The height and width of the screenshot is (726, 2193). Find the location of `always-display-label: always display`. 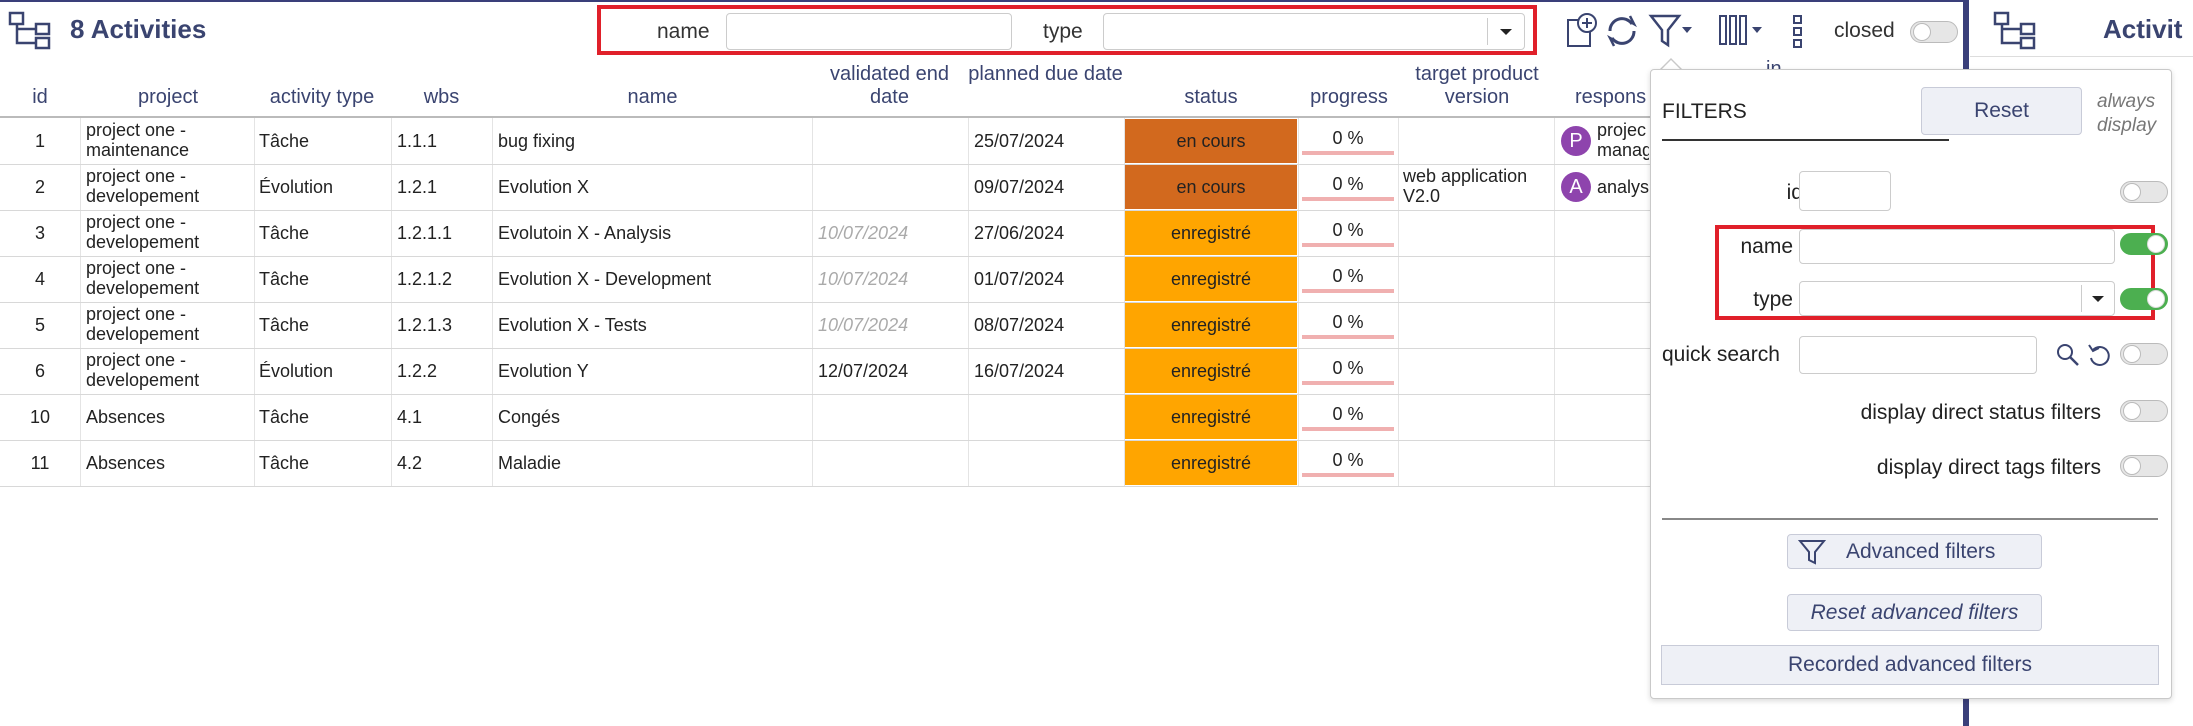

always-display-label: always display is located at coordinates (2127, 113).